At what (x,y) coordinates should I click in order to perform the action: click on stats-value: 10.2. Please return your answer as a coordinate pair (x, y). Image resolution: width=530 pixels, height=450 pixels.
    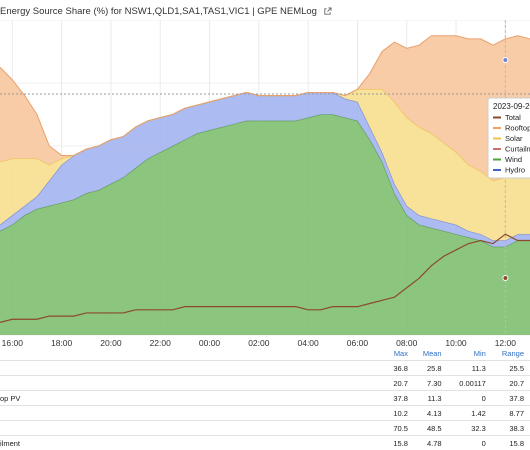
    Looking at the image, I should click on (400, 413).